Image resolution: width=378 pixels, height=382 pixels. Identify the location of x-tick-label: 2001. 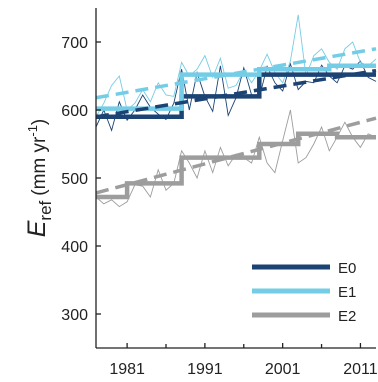
(283, 369).